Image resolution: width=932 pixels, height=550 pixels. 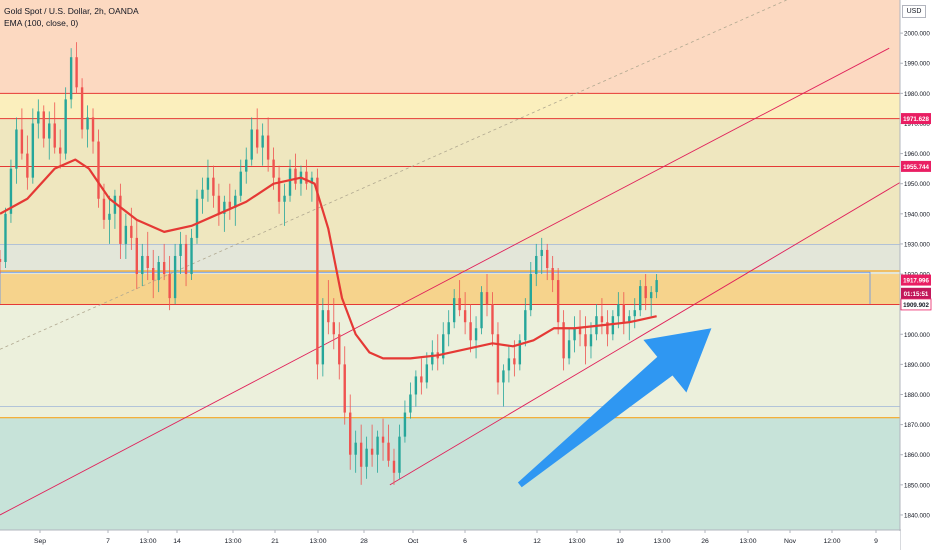 What do you see at coordinates (71, 11) in the screenshot?
I see `symbol-title: Gold Spot / U.S. Dollar, 2h, OANDA` at bounding box center [71, 11].